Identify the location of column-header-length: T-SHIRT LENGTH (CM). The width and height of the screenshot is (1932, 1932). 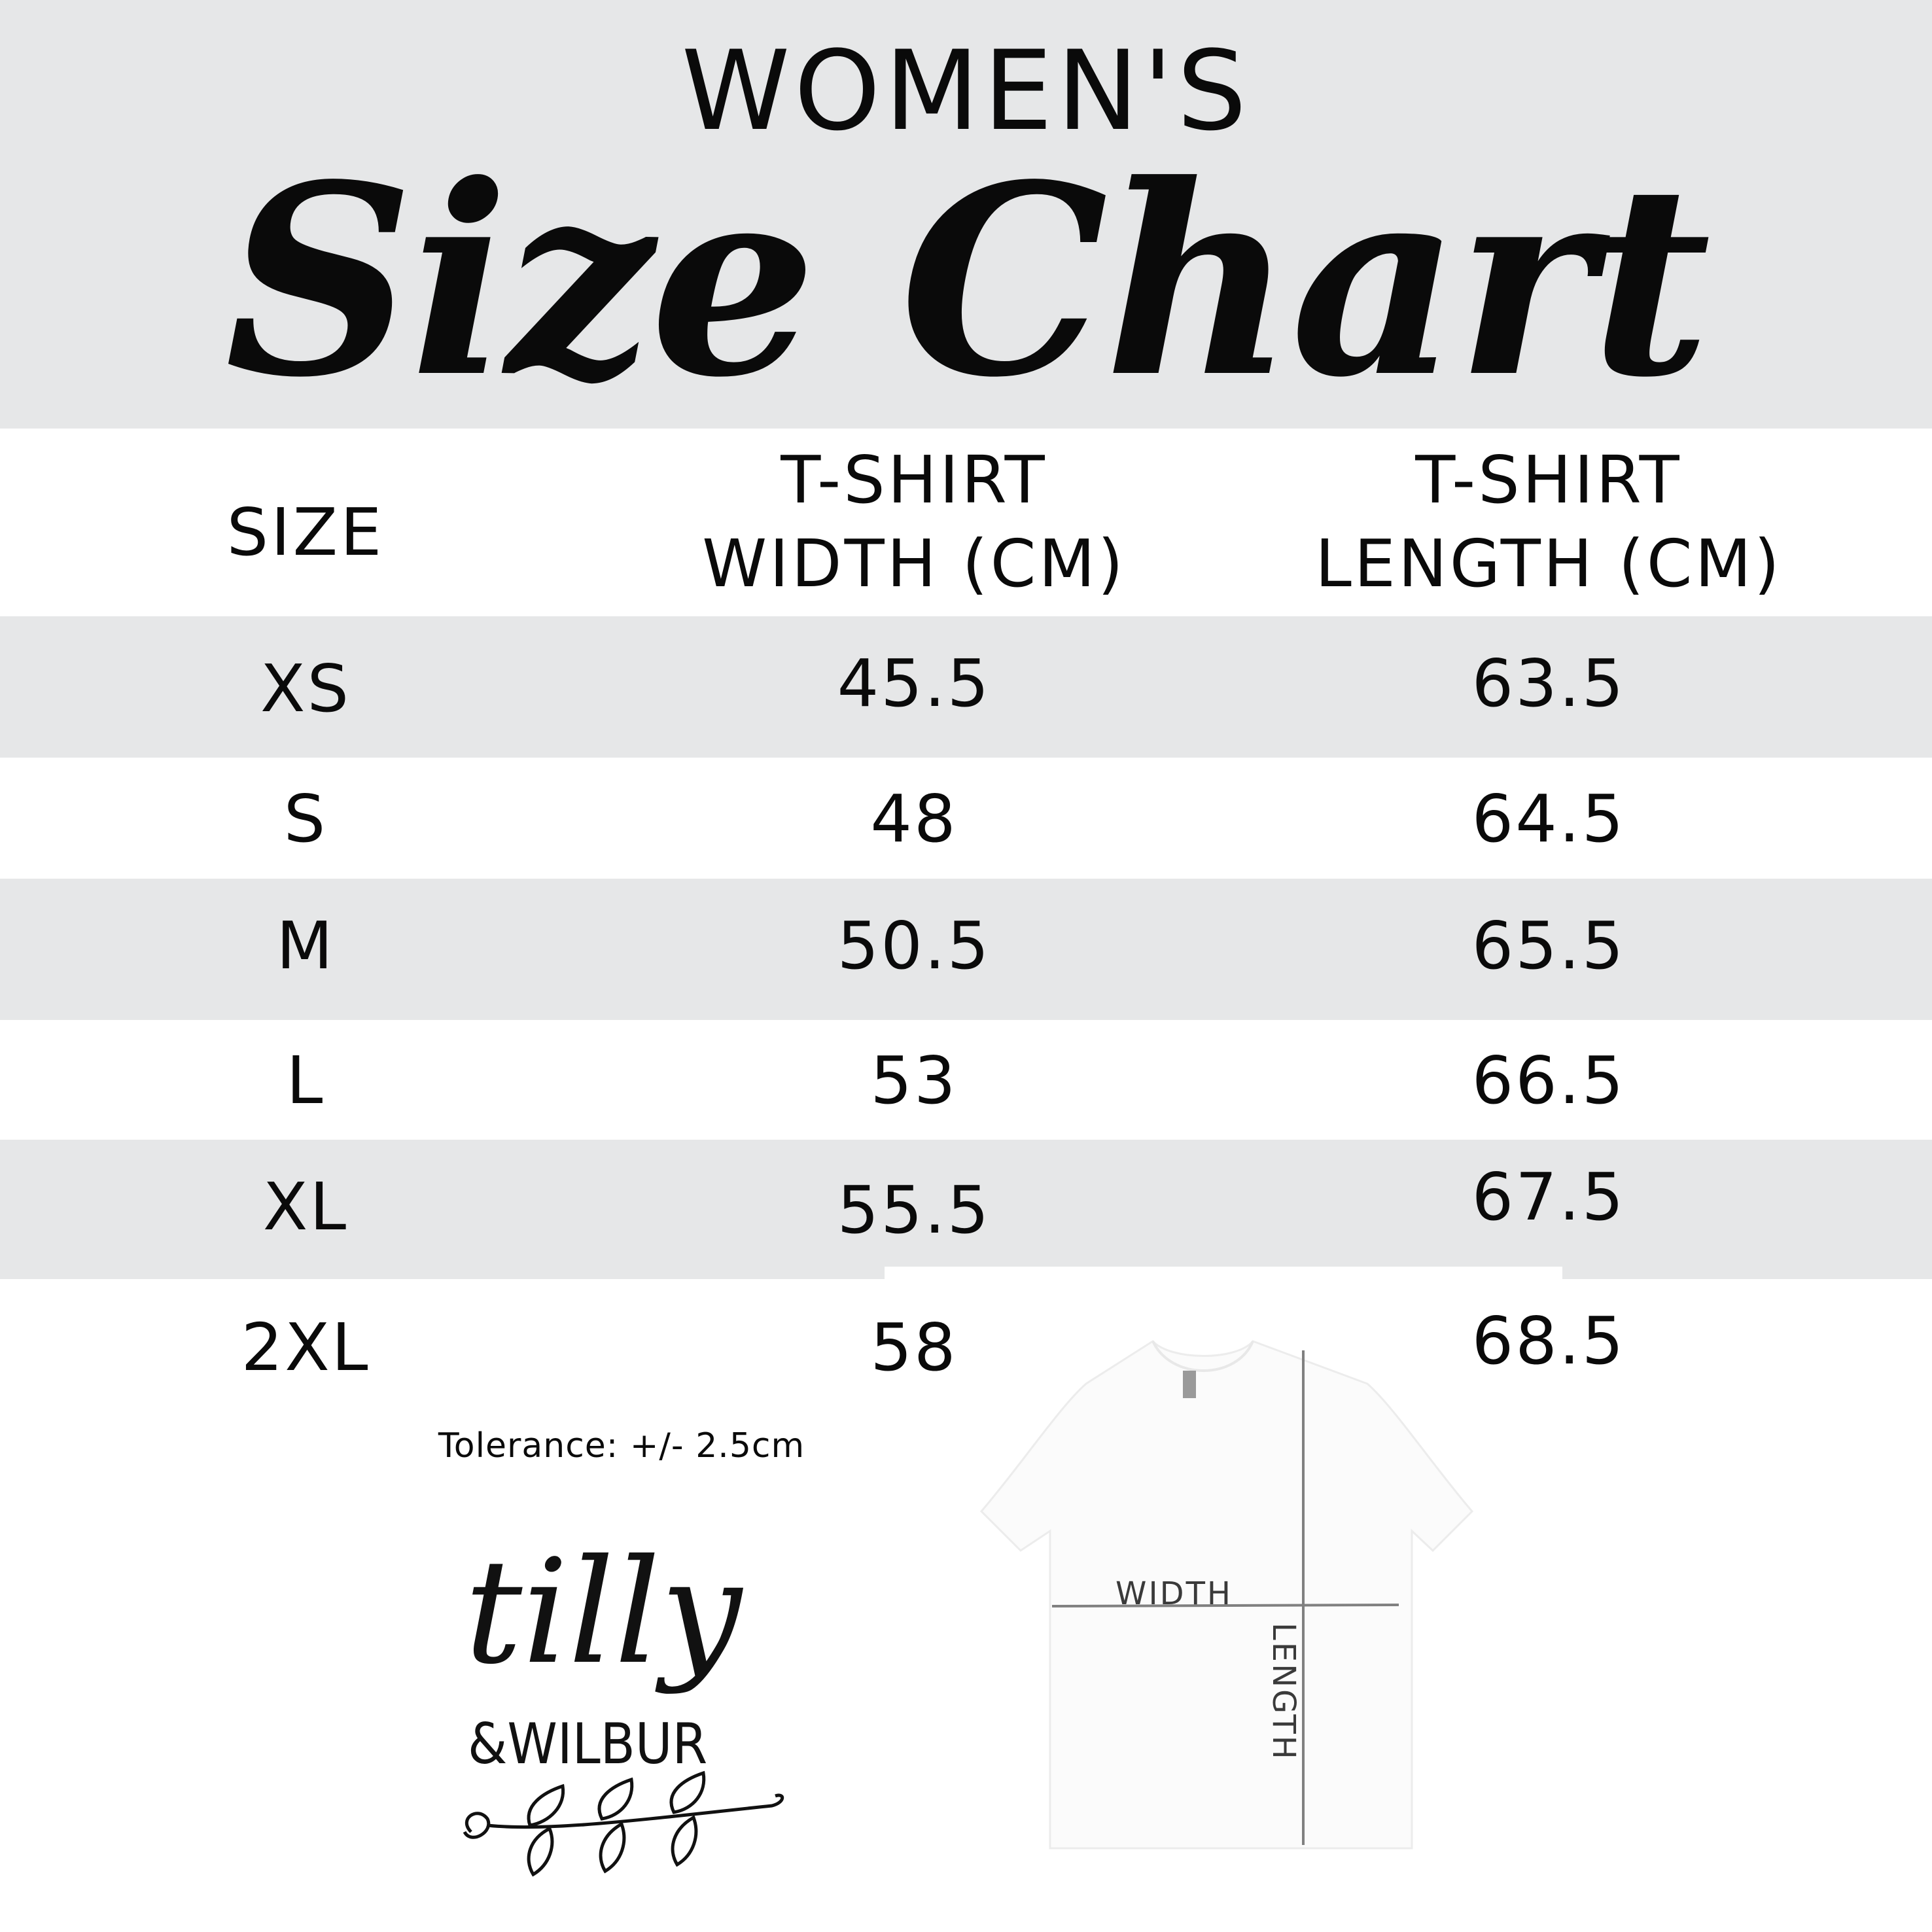
(1548, 522).